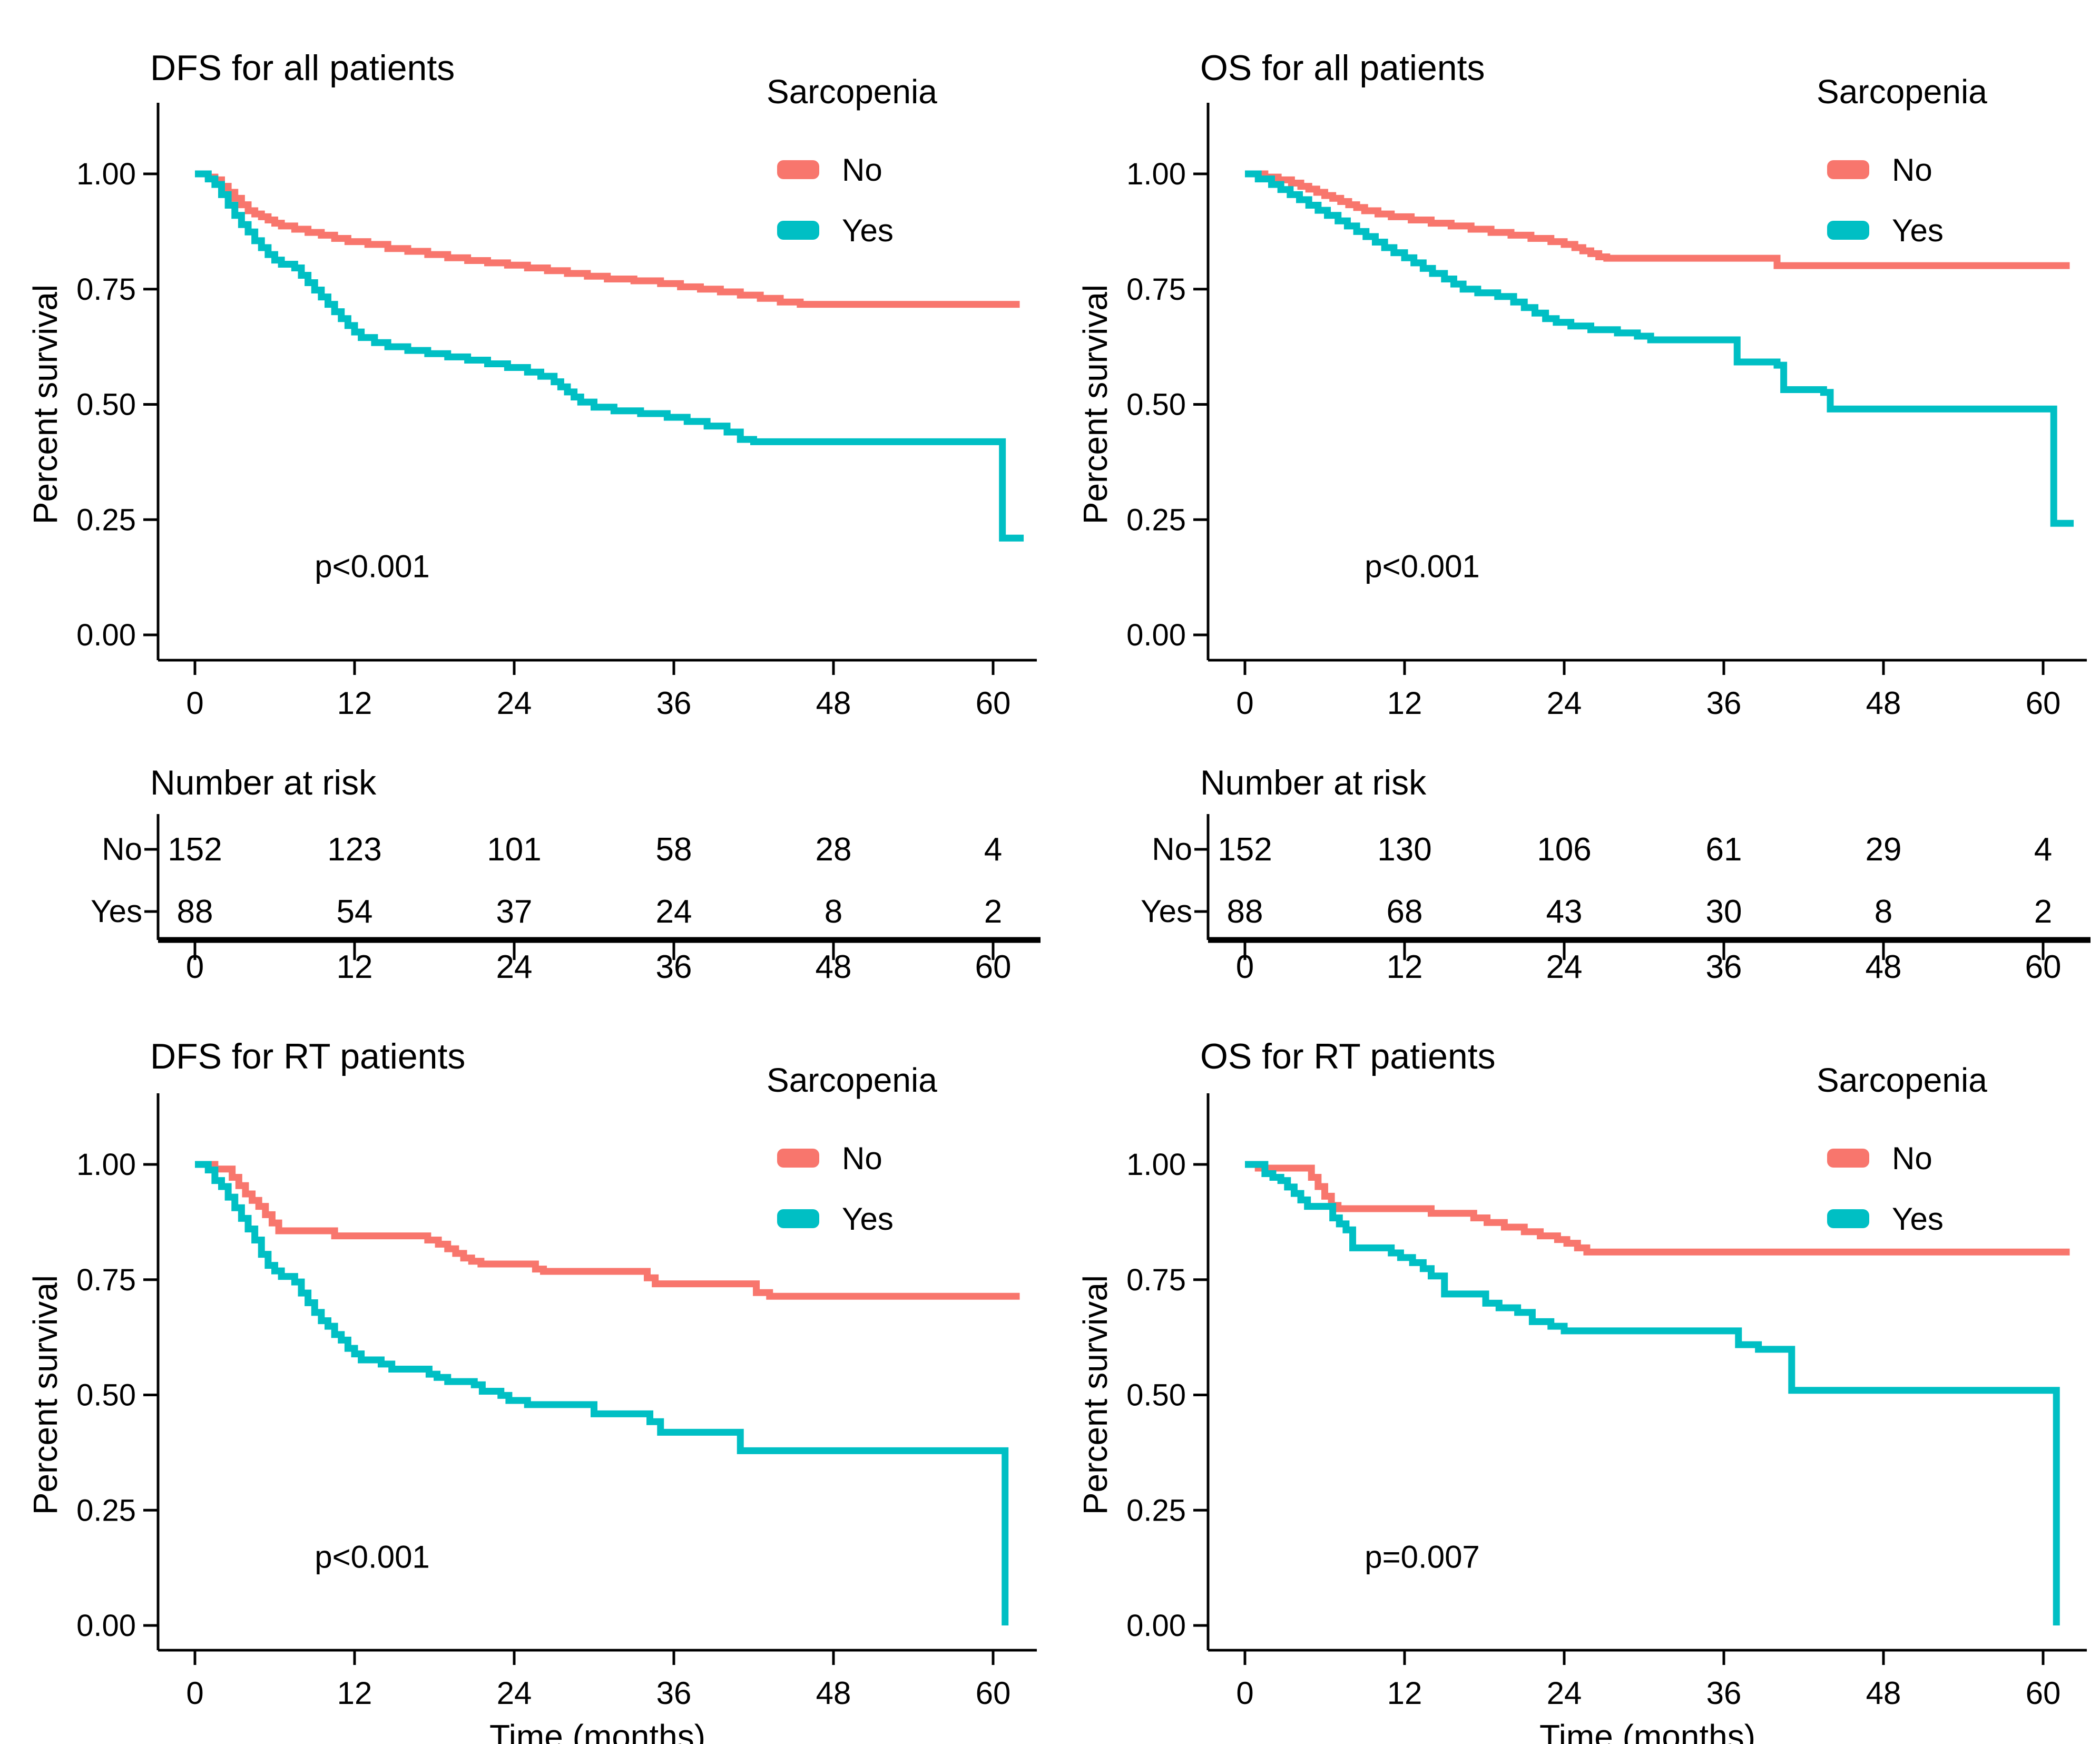 The width and height of the screenshot is (2100, 1744). What do you see at coordinates (1348, 1056) in the screenshot?
I see `chart-title: OS for RT patients` at bounding box center [1348, 1056].